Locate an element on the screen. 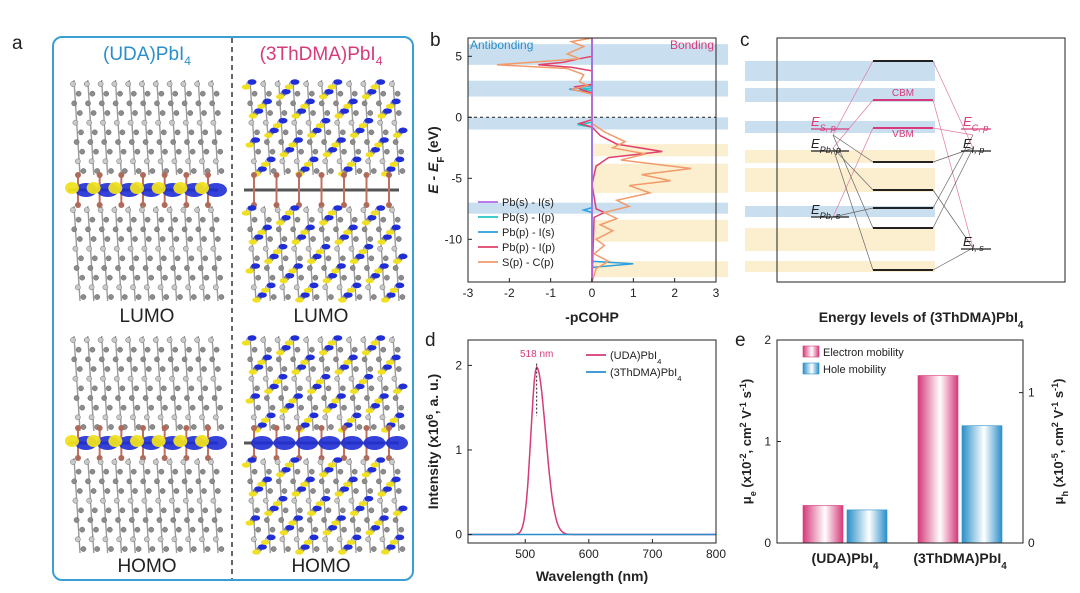 The width and height of the screenshot is (1080, 593). bonding-band is located at coordinates (660, 150).